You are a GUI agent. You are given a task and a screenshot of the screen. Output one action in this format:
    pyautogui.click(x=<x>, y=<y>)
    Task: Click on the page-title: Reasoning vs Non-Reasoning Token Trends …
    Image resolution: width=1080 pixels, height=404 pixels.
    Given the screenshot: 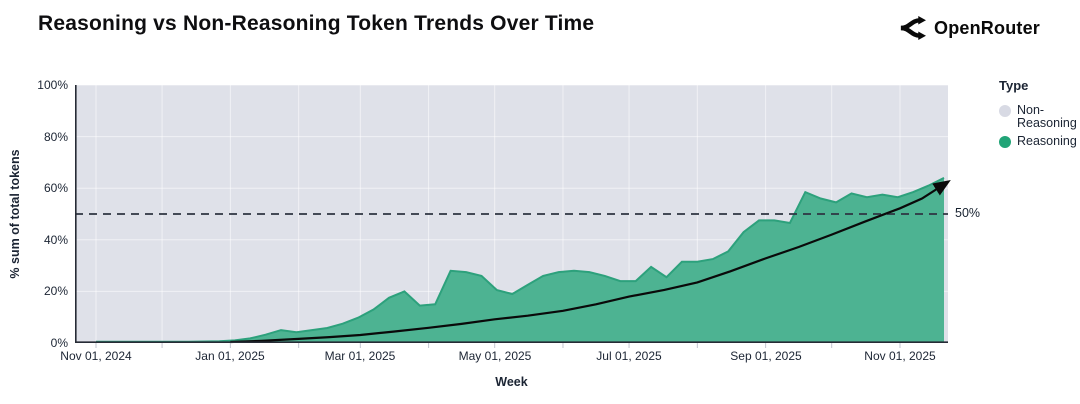 What is the action you would take?
    pyautogui.click(x=316, y=23)
    